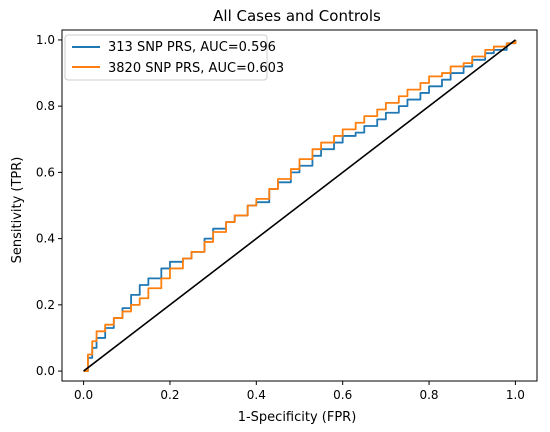 This screenshot has width=550, height=432. I want to click on x-tick-label: 0.8, so click(428, 395).